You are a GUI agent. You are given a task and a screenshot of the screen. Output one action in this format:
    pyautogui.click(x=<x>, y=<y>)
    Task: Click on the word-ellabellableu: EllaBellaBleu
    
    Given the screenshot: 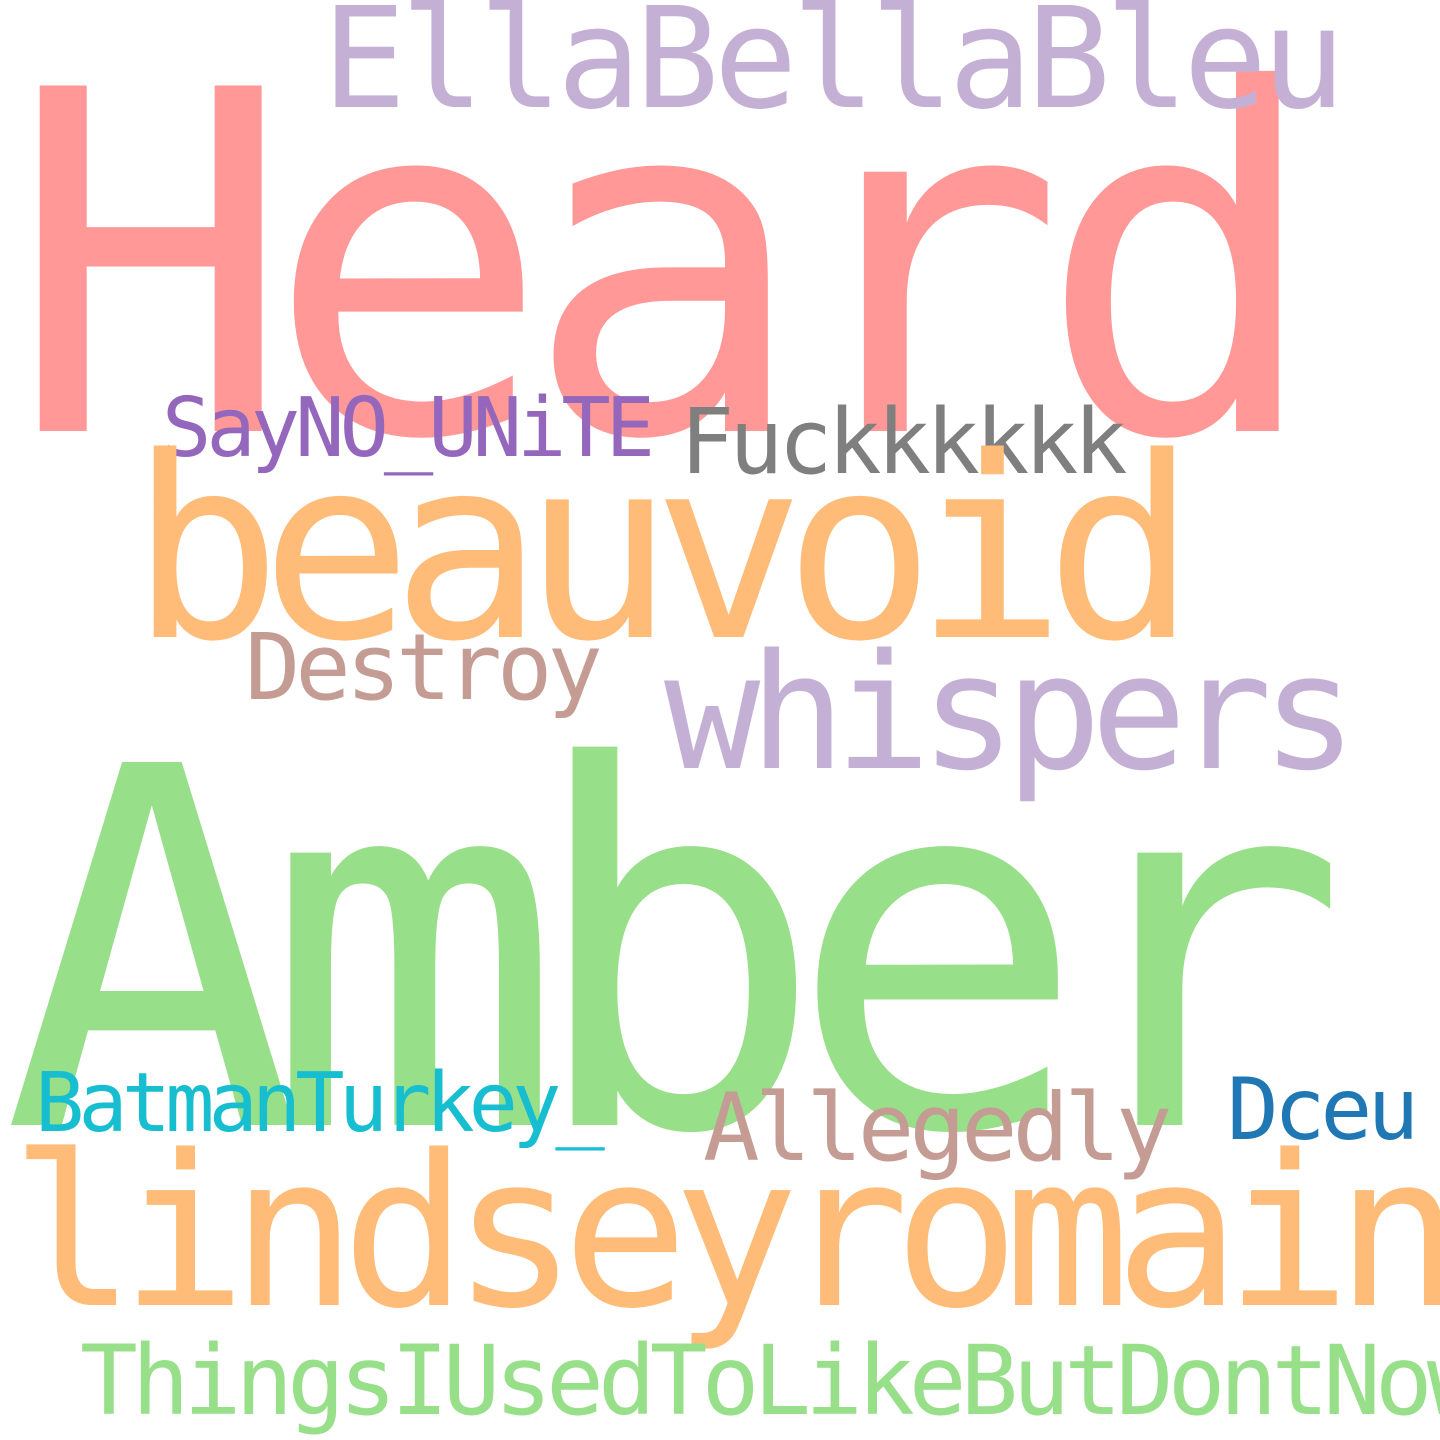 What is the action you would take?
    pyautogui.click(x=834, y=70)
    